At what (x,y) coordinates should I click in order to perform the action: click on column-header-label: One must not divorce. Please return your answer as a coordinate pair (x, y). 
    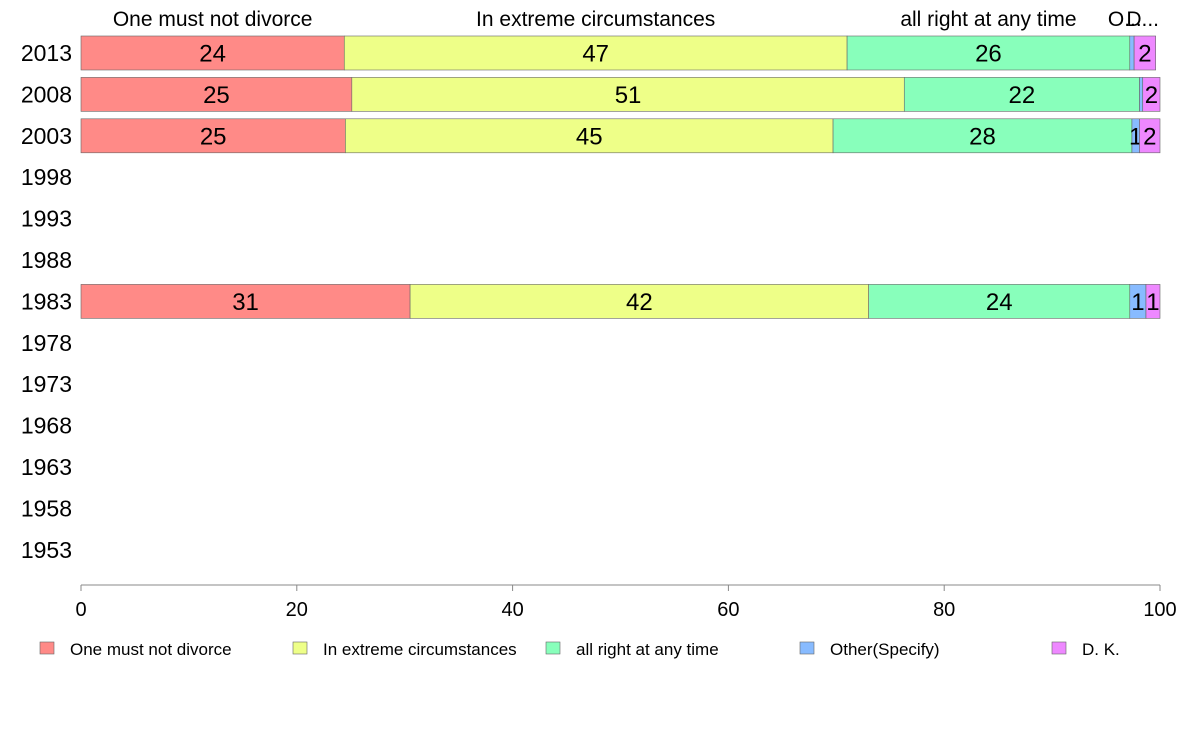
    Looking at the image, I should click on (213, 19).